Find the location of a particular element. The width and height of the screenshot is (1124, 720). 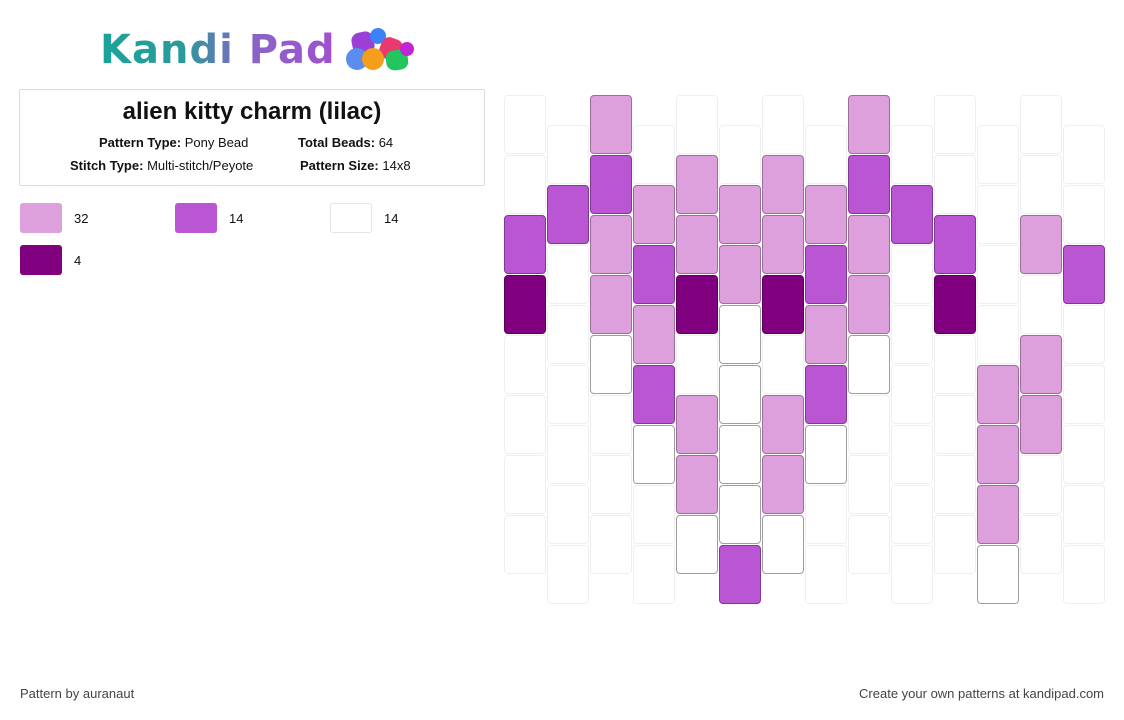

legend-item-lilac: 32 is located at coordinates (54, 218).